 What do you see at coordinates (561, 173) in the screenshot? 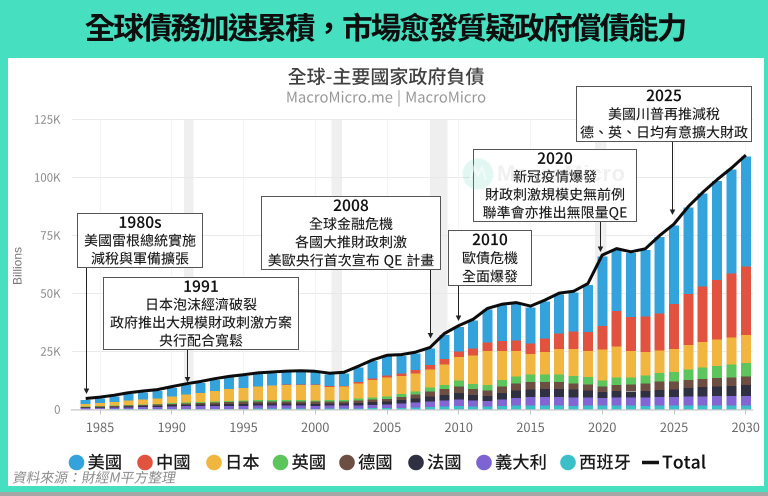
I see `svg-text: MacroMicro` at bounding box center [561, 173].